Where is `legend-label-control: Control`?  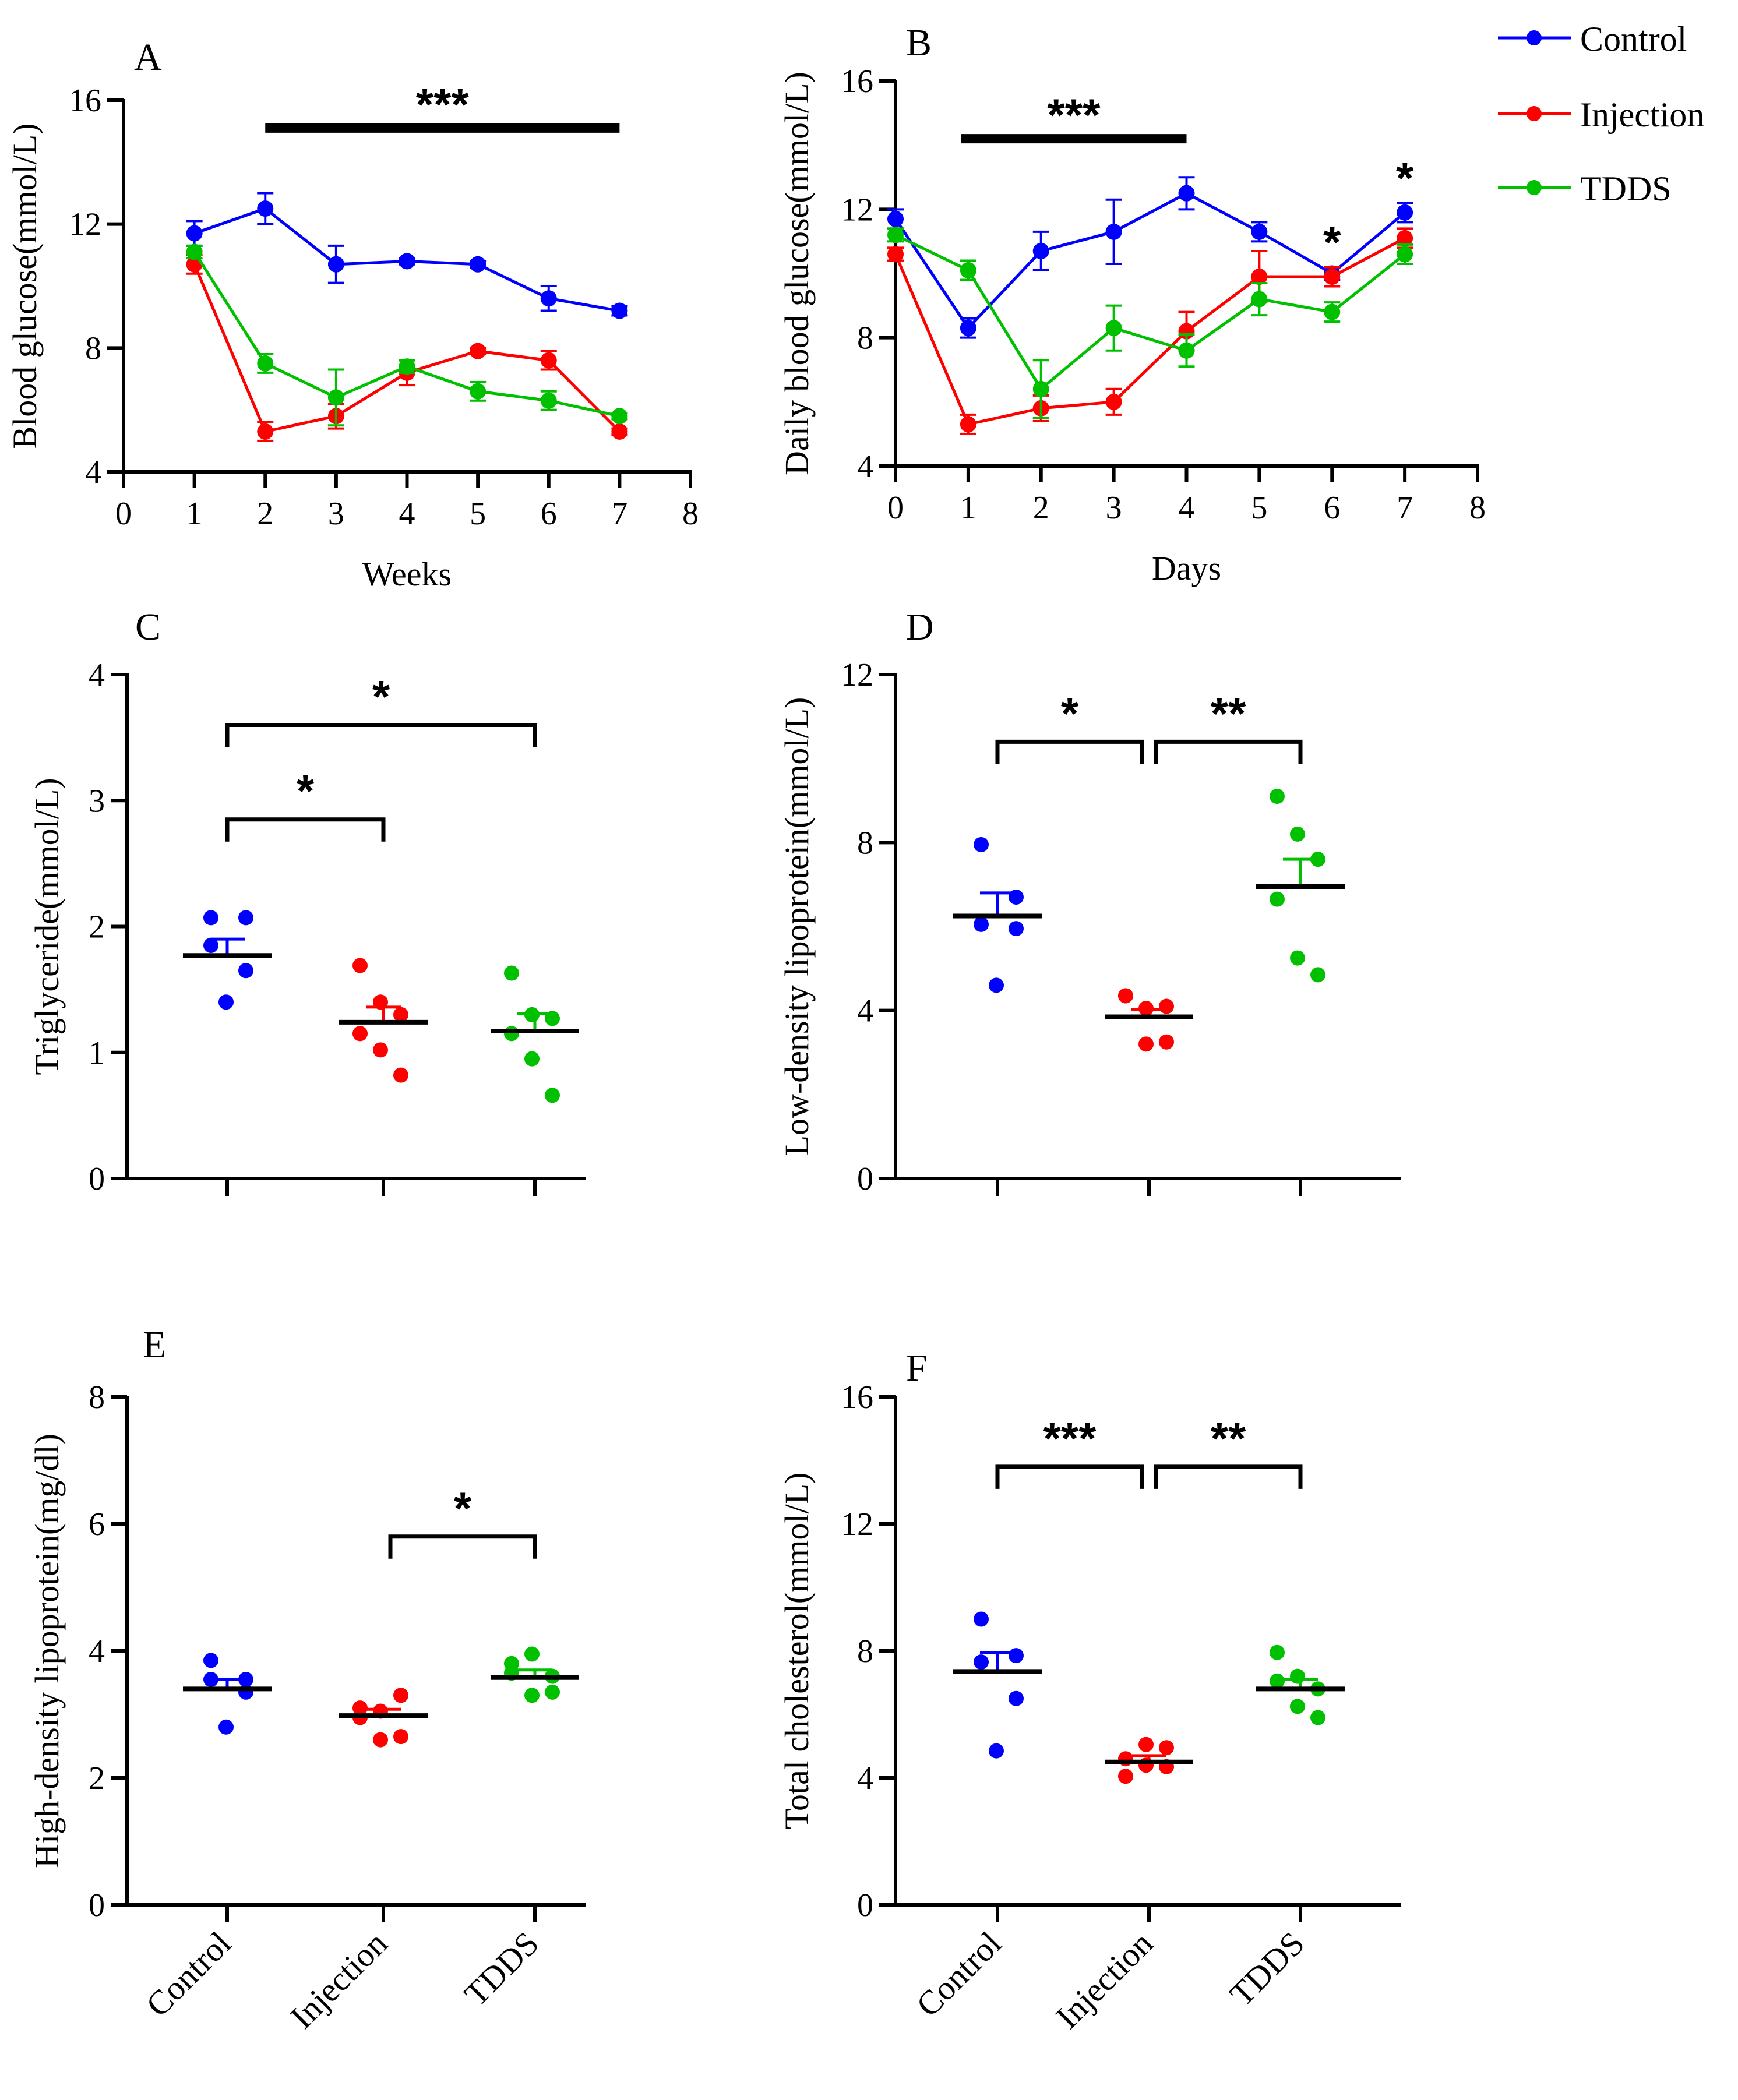
legend-label-control: Control is located at coordinates (1633, 39).